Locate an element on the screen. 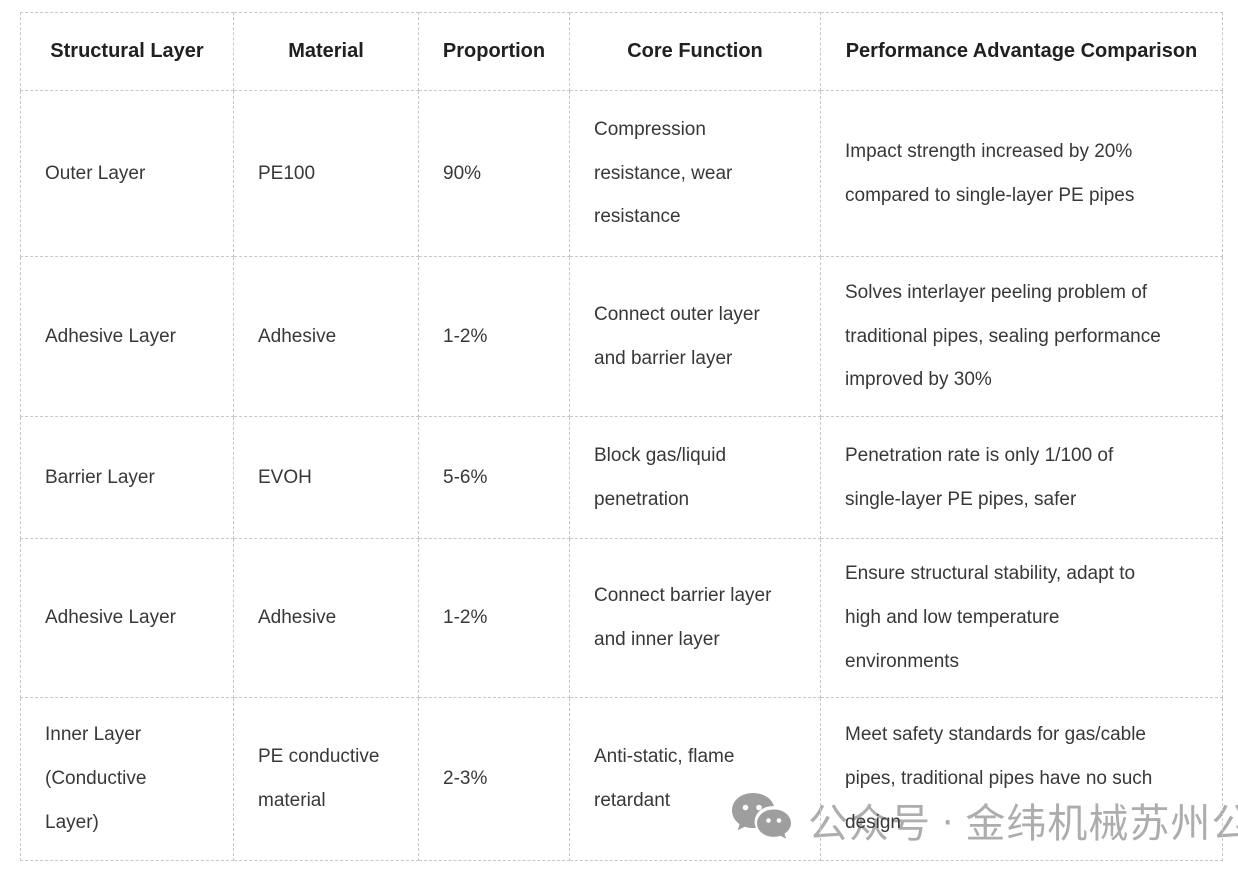  table-cell: EVOH is located at coordinates (326, 477).